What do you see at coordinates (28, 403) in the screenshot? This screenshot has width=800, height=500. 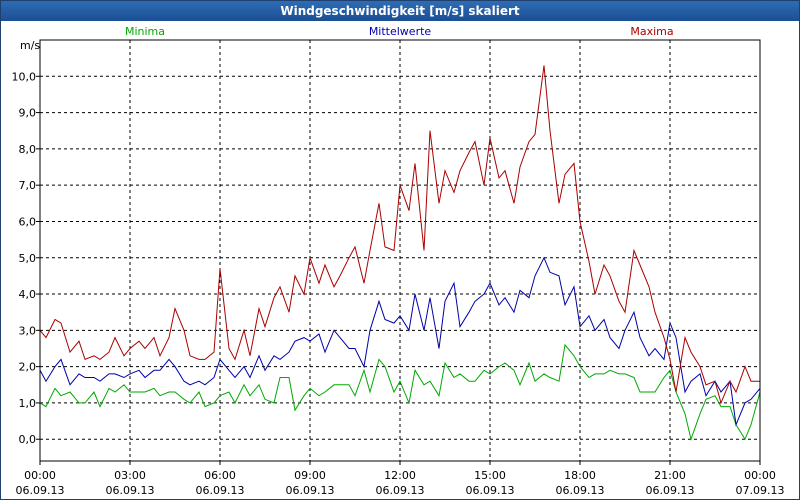 I see `y-tick-label: 1,0` at bounding box center [28, 403].